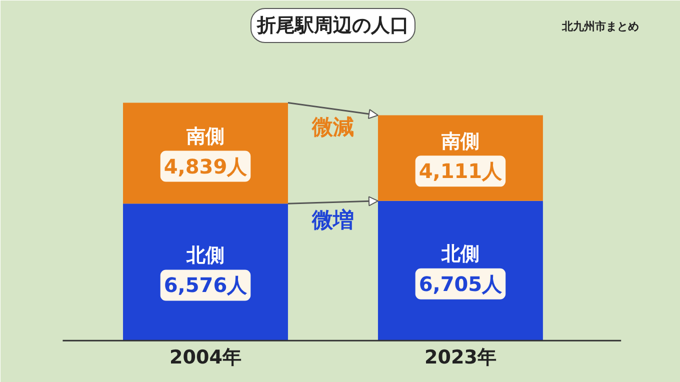 Image resolution: width=680 pixels, height=382 pixels. Describe the element at coordinates (206, 357) in the screenshot. I see `x-tick-label: 2004年` at that location.